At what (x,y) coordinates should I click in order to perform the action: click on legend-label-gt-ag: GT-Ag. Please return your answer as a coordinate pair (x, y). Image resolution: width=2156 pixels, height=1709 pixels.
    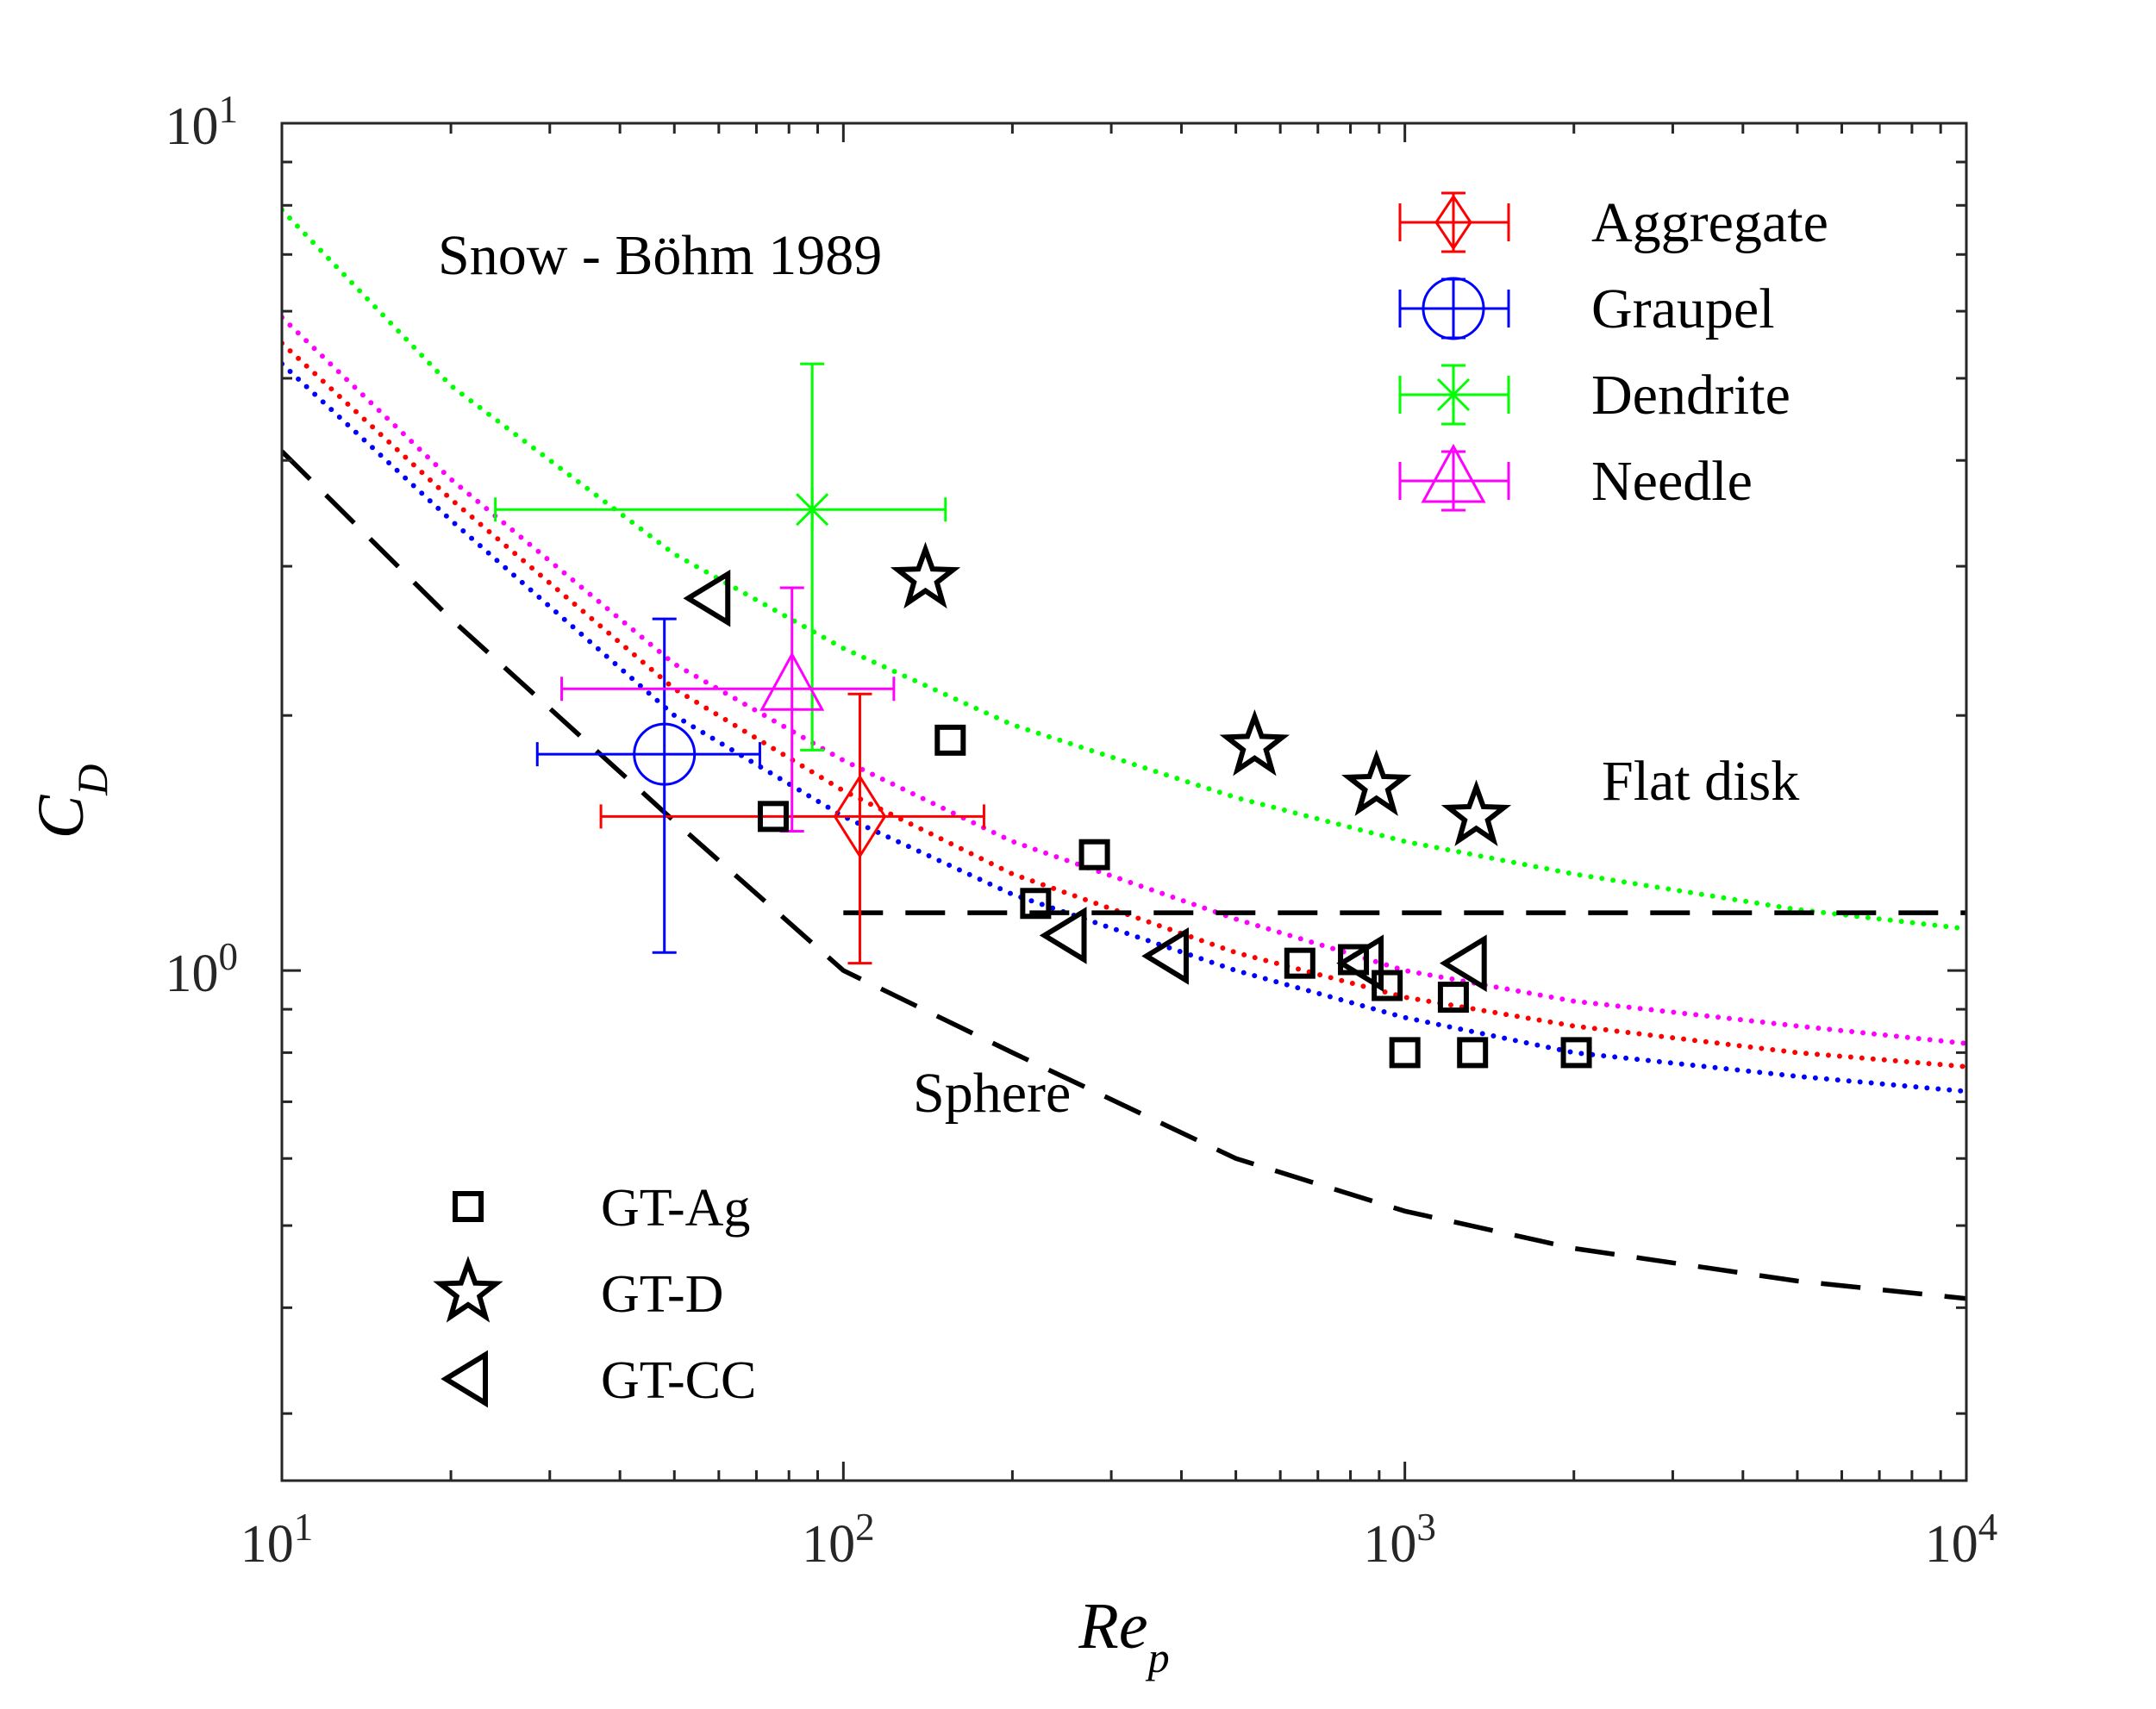
    Looking at the image, I should click on (675, 1208).